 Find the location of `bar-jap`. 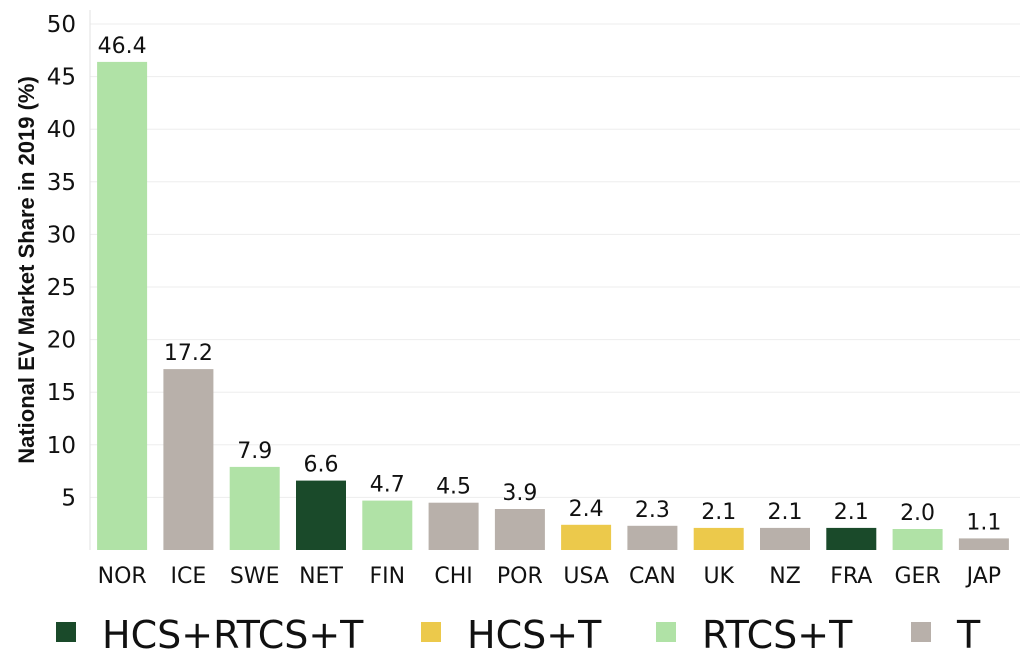

bar-jap is located at coordinates (983, 544).